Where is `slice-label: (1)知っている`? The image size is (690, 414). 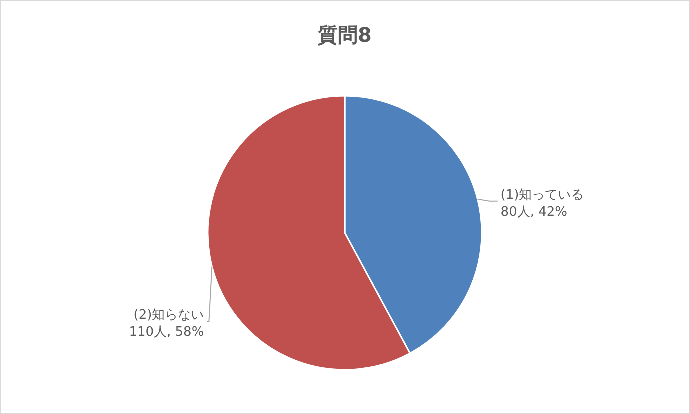 slice-label: (1)知っている is located at coordinates (542, 195).